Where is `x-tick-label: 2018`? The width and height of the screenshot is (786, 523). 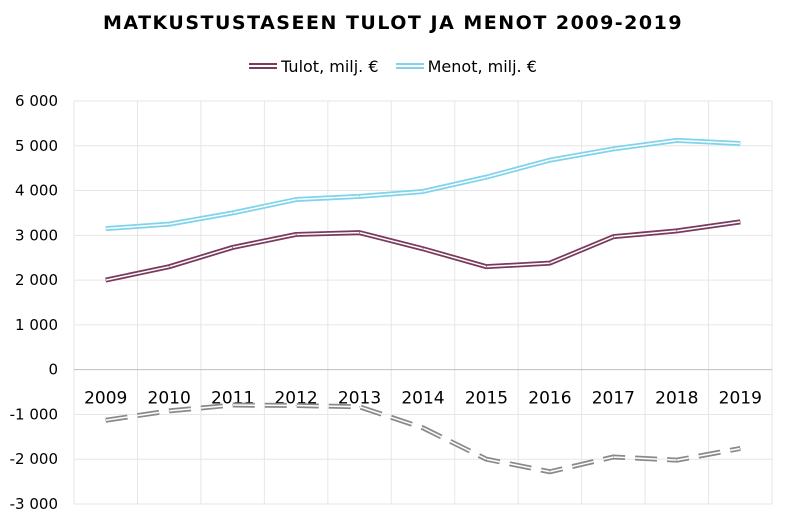
x-tick-label: 2018 is located at coordinates (676, 399).